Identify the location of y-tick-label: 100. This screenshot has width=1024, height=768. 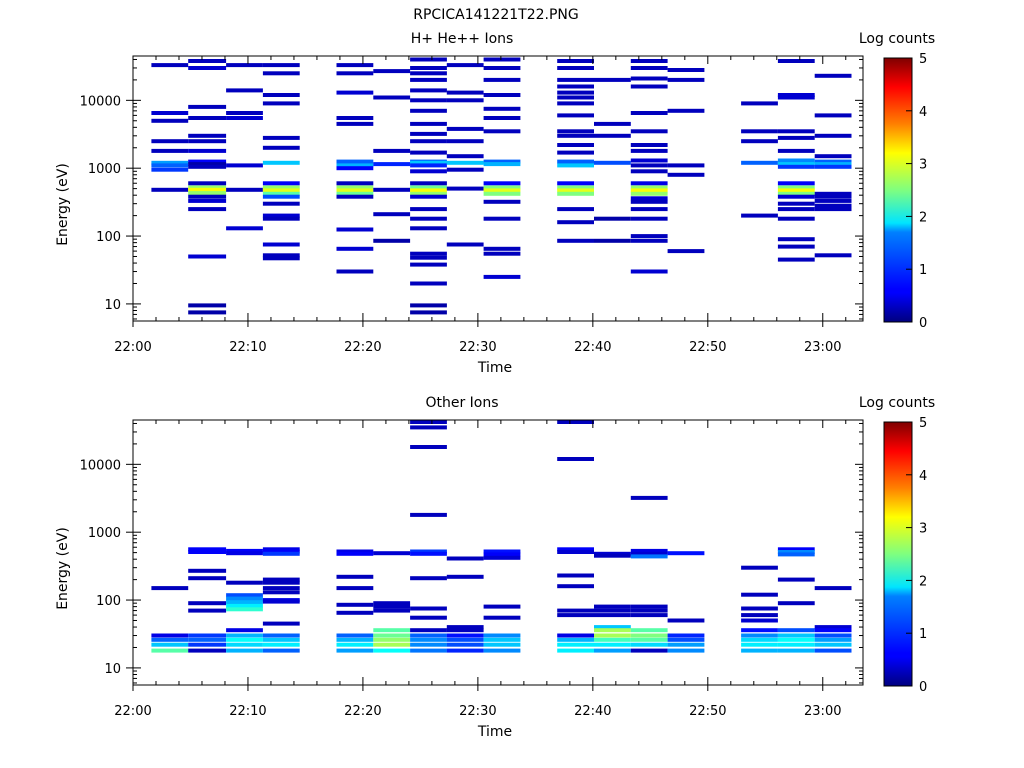
(108, 237).